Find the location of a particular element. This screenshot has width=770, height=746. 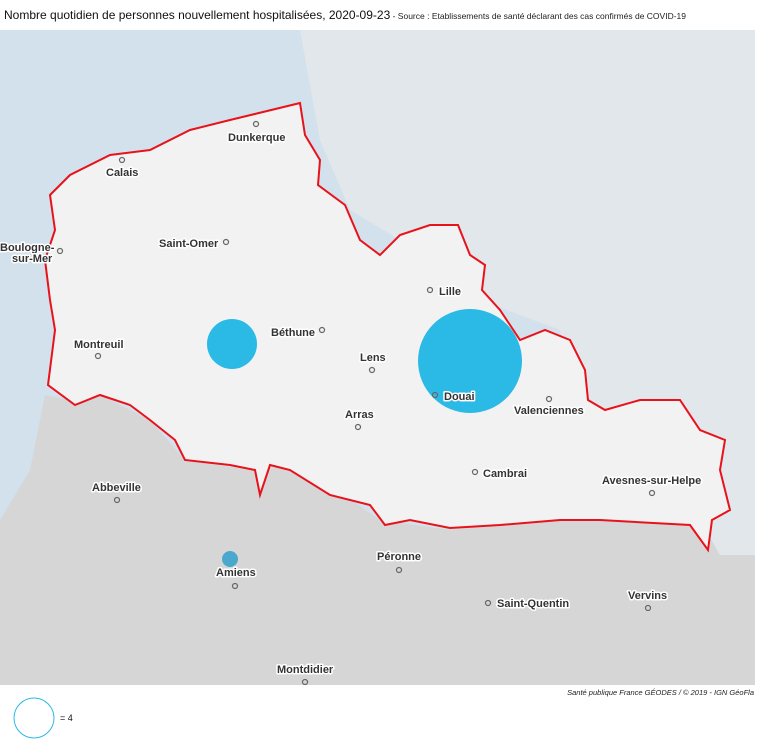

city-label: Vervins is located at coordinates (647, 596).